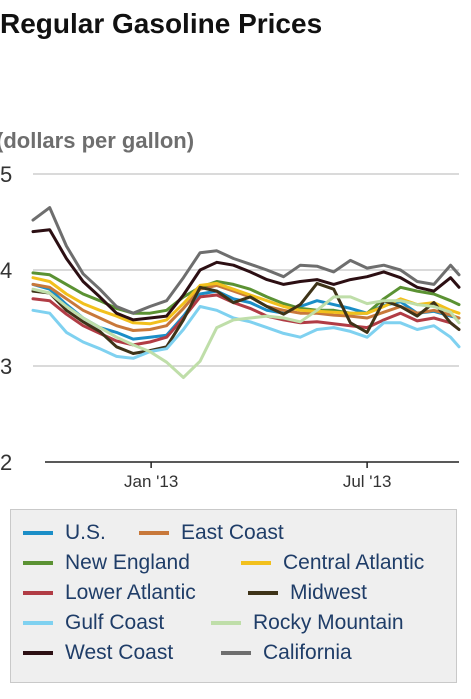 The image size is (471, 699). I want to click on series-line-rocky-mountain, so click(246, 333).